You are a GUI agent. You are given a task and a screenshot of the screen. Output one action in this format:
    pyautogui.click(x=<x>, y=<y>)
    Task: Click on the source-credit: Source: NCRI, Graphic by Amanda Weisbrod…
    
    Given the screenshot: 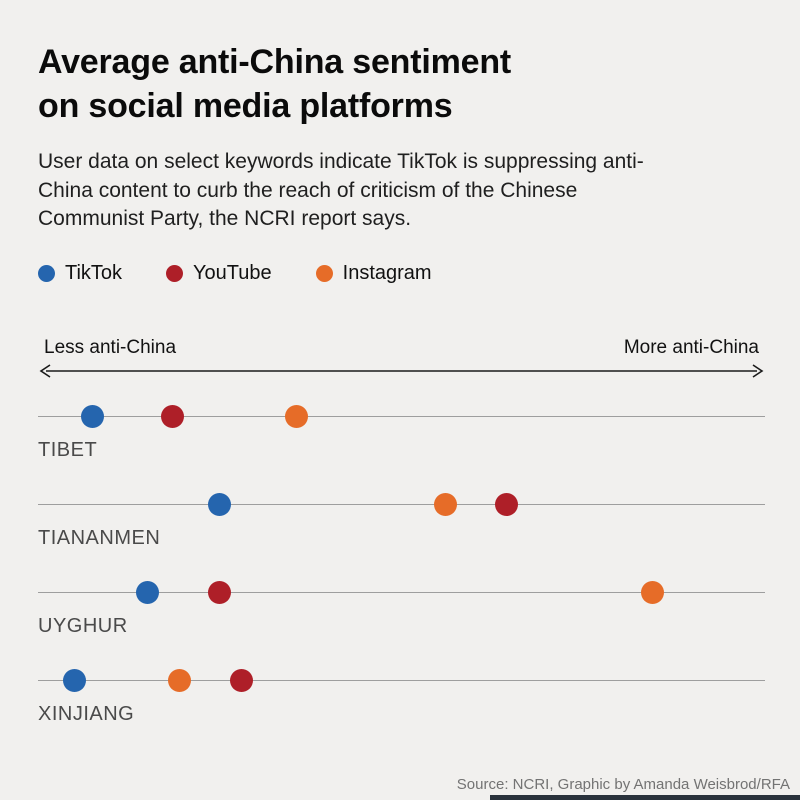 What is the action you would take?
    pyautogui.click(x=623, y=784)
    